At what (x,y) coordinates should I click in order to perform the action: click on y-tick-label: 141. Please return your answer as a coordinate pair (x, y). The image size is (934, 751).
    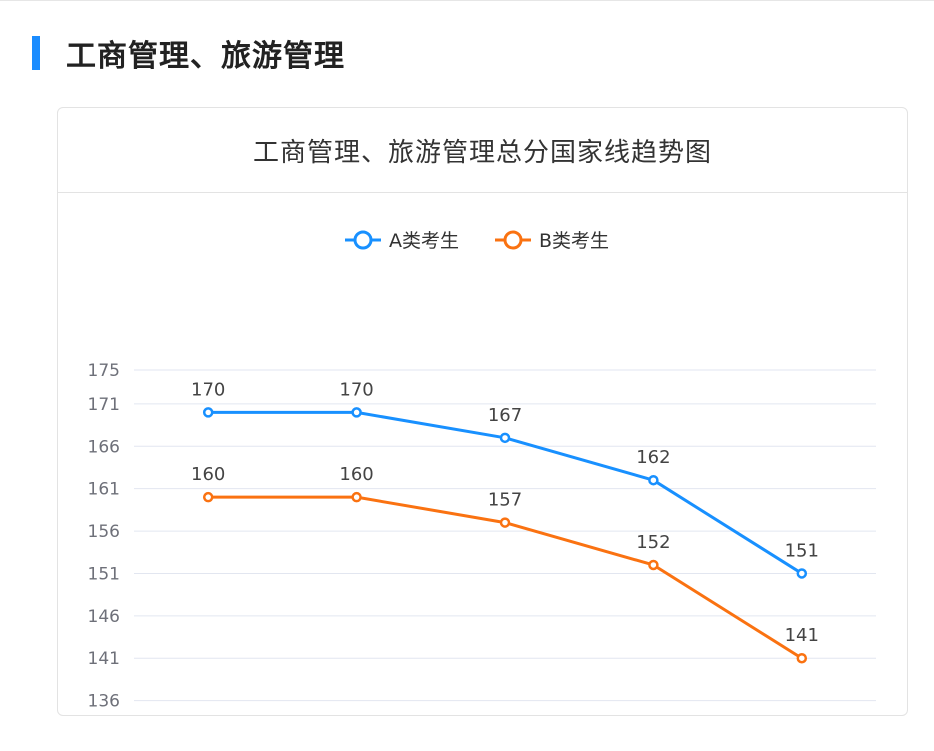
    Looking at the image, I should click on (104, 659).